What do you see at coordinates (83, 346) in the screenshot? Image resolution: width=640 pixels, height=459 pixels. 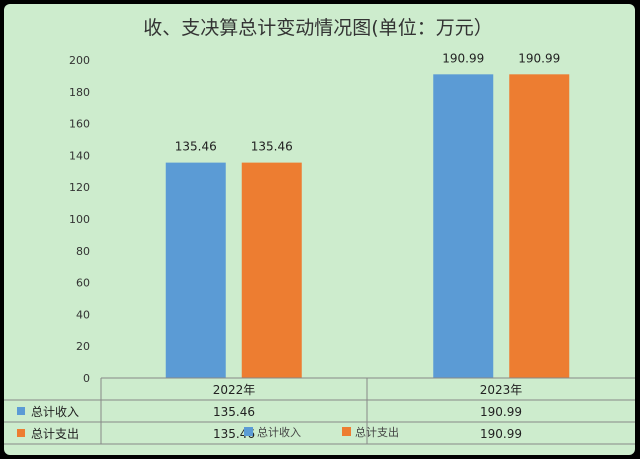 I see `y-tick-label: 20` at bounding box center [83, 346].